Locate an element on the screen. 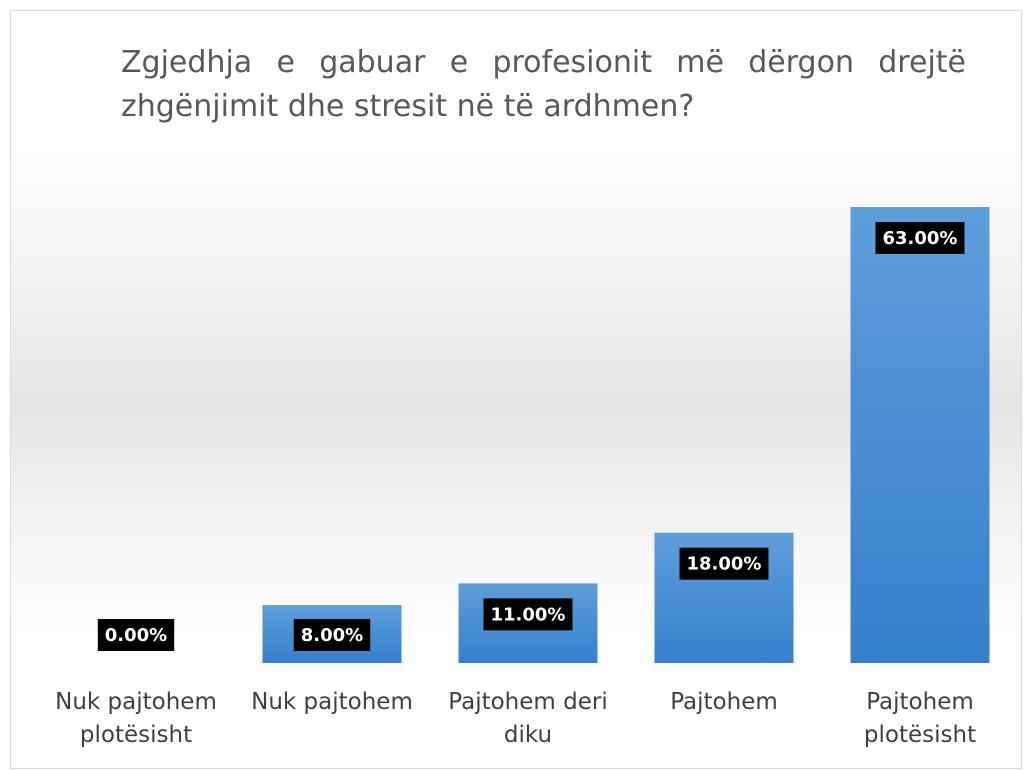  x-tick-label: Nuk pajtohem is located at coordinates (332, 702).